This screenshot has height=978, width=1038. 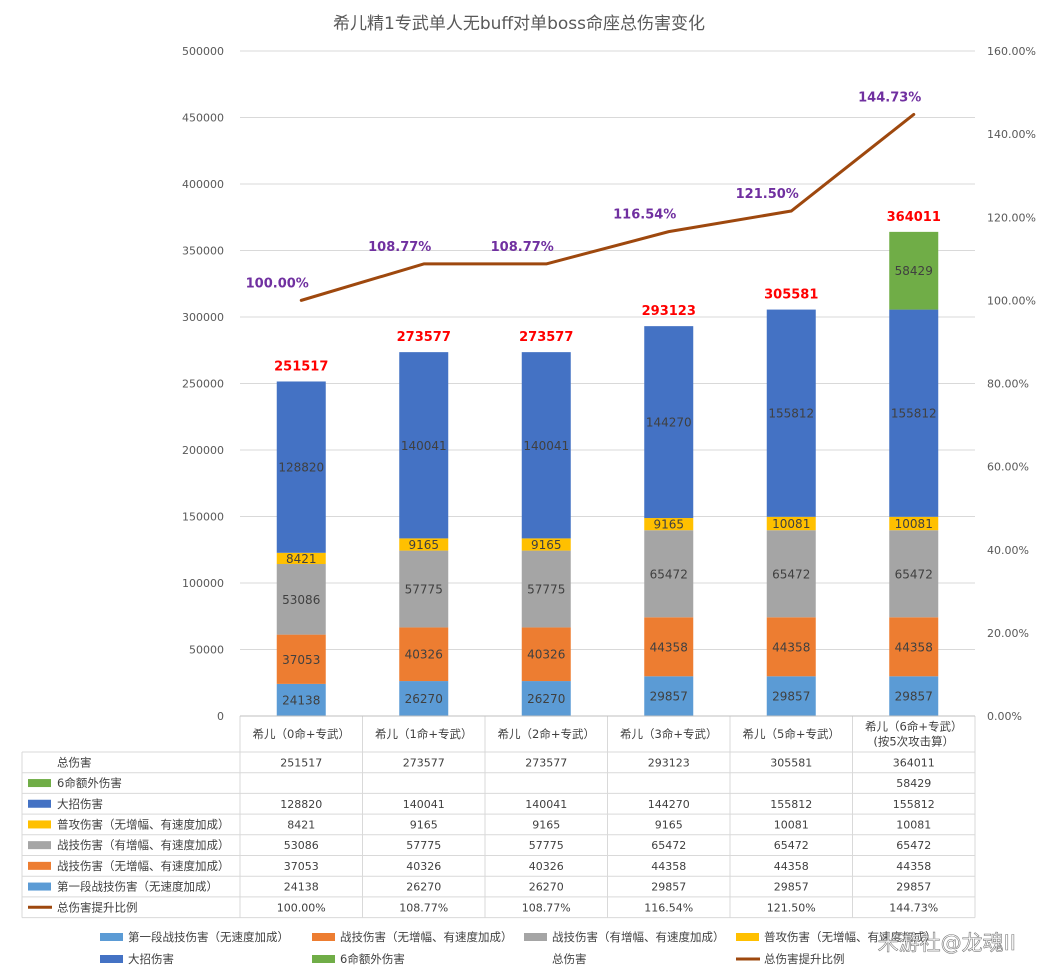 What do you see at coordinates (913, 907) in the screenshot?
I see `table-cell: 144.73%` at bounding box center [913, 907].